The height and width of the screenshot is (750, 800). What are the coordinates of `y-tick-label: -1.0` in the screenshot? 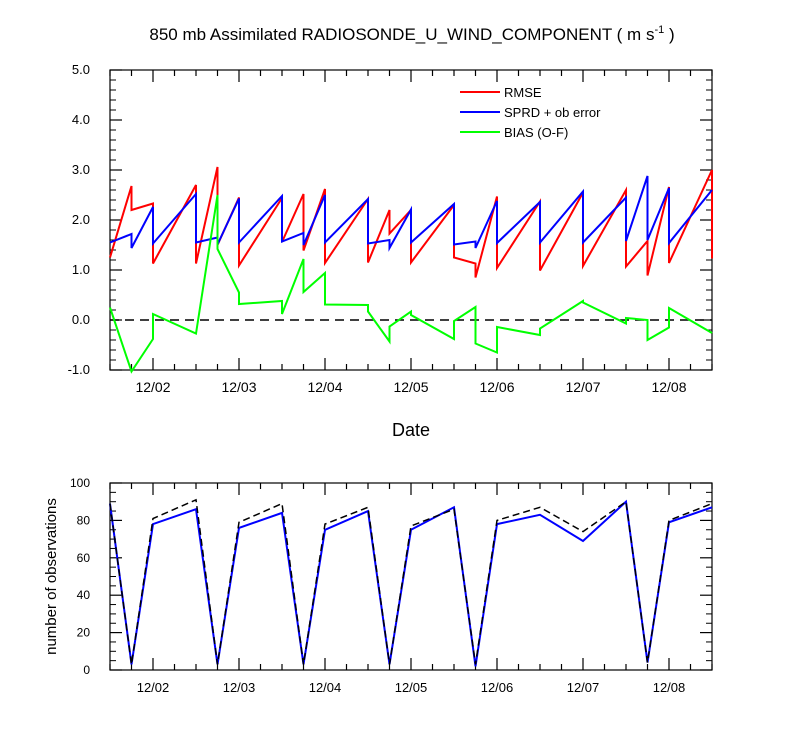 It's located at (79, 369).